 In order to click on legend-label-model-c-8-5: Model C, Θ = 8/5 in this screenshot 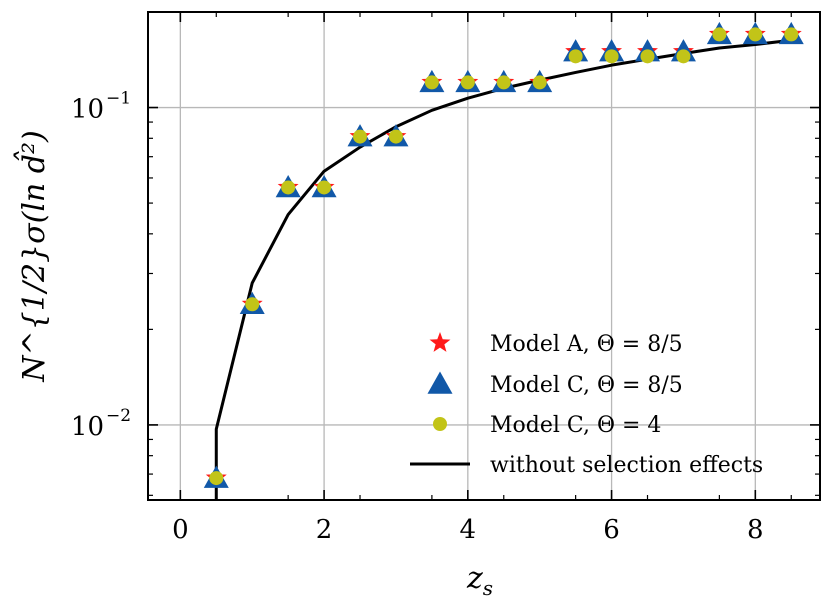, I will do `click(586, 385)`.